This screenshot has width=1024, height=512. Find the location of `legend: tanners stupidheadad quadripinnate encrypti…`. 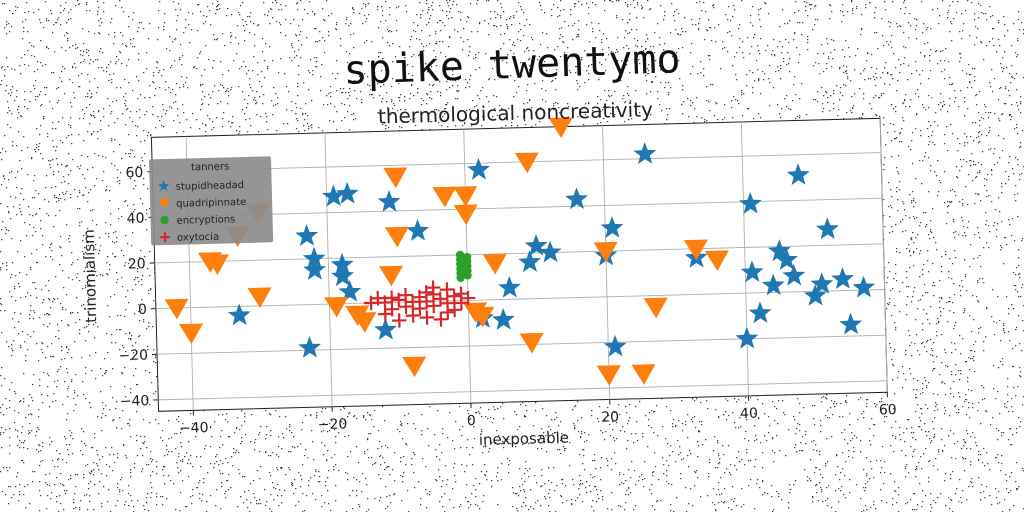

legend: tanners stupidheadad quadripinnate encrypti… is located at coordinates (211, 201).